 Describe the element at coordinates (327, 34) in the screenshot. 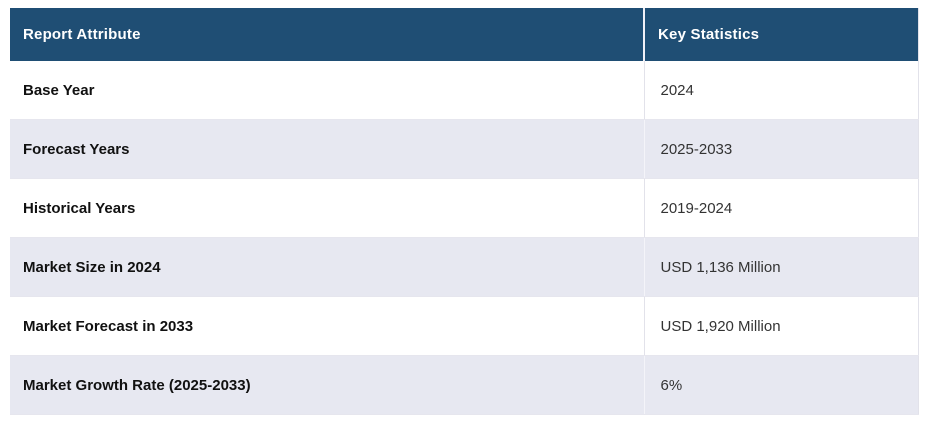

I see `column-header-report-attribute: Report Attribute` at that location.